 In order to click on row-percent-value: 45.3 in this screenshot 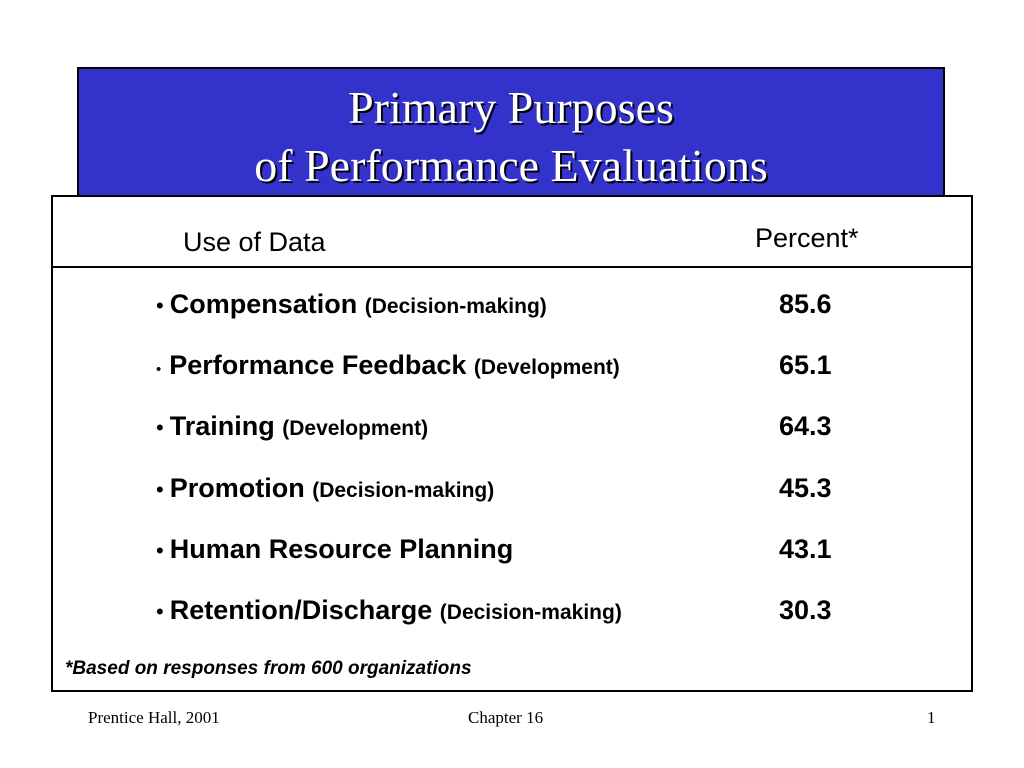, I will do `click(805, 488)`.